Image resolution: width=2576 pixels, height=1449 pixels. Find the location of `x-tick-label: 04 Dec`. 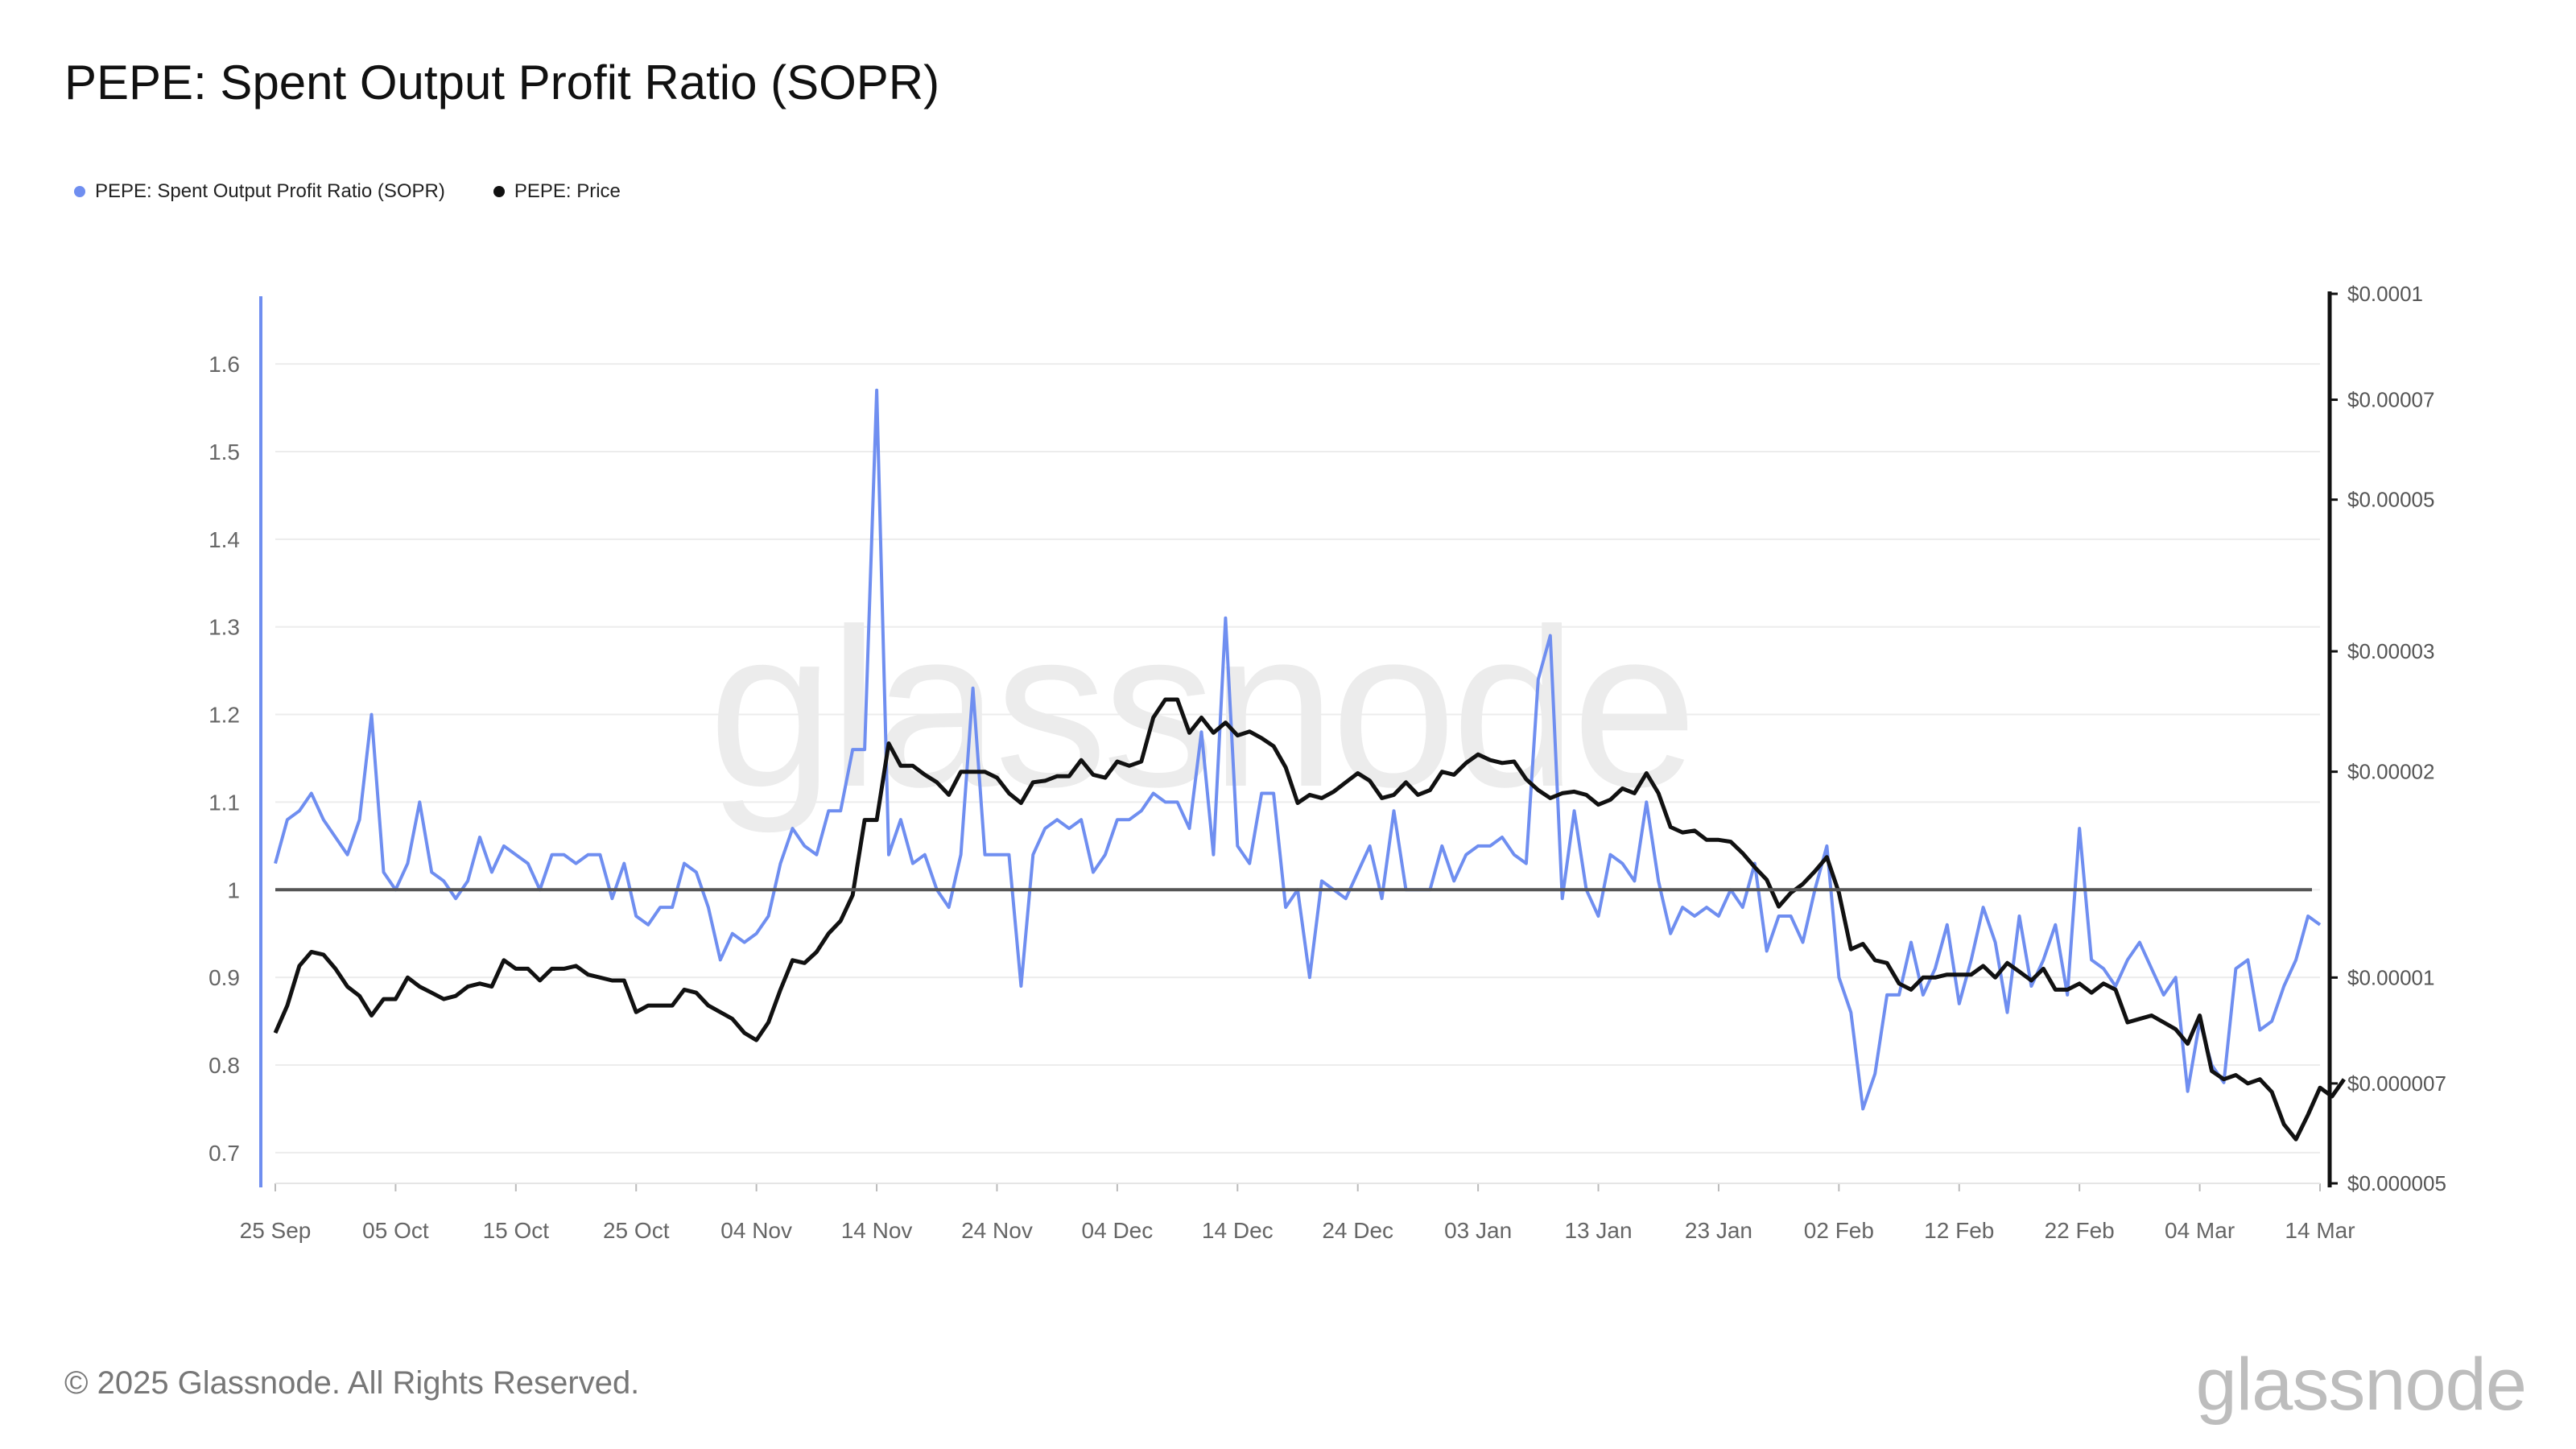

x-tick-label: 04 Dec is located at coordinates (1118, 1230).